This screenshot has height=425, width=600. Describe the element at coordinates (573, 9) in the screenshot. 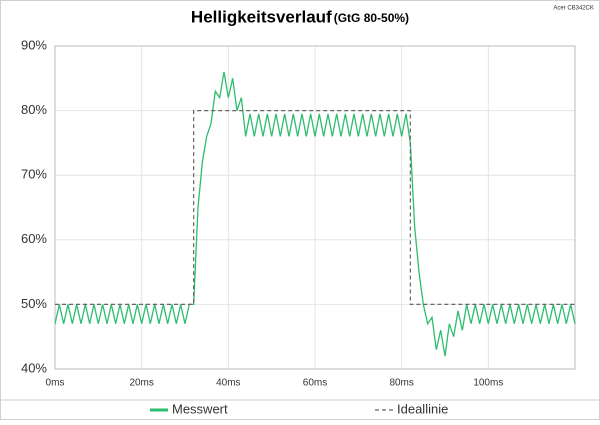

I see `annotation: Acer CB342CK` at that location.